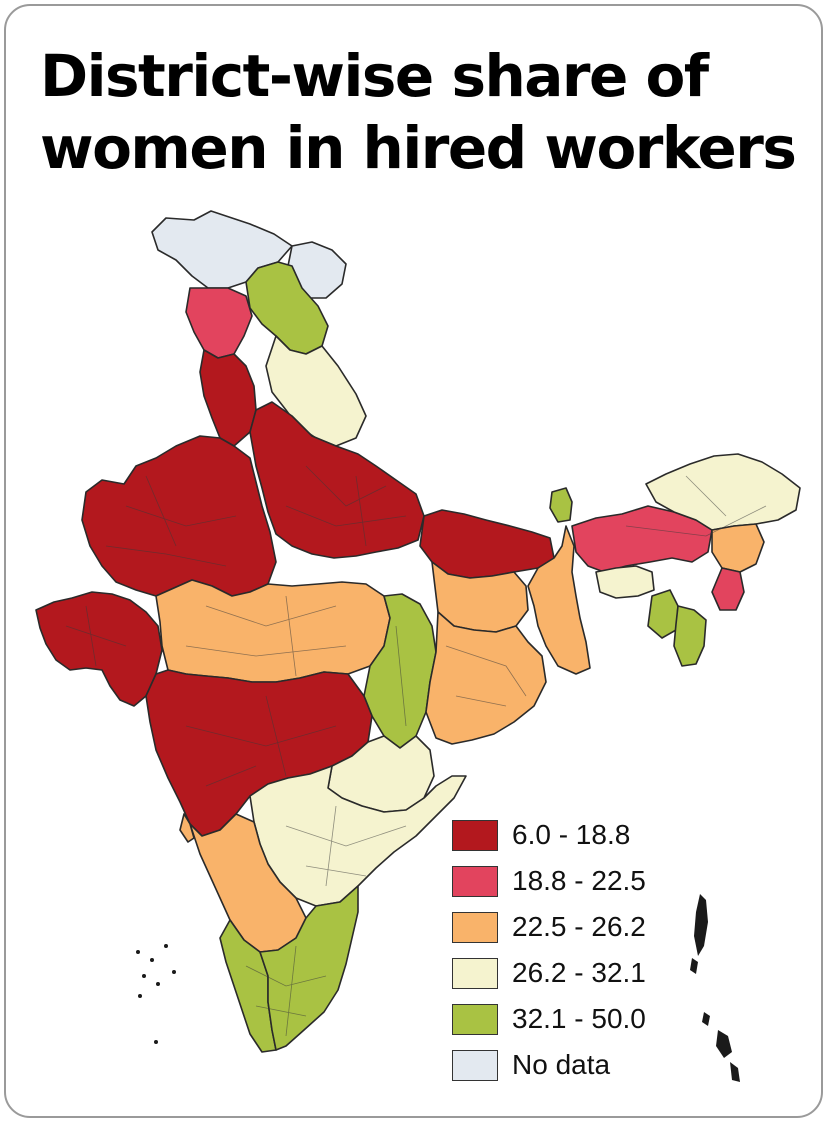  I want to click on legend-label: 32.1 - 50.0, so click(579, 1018).